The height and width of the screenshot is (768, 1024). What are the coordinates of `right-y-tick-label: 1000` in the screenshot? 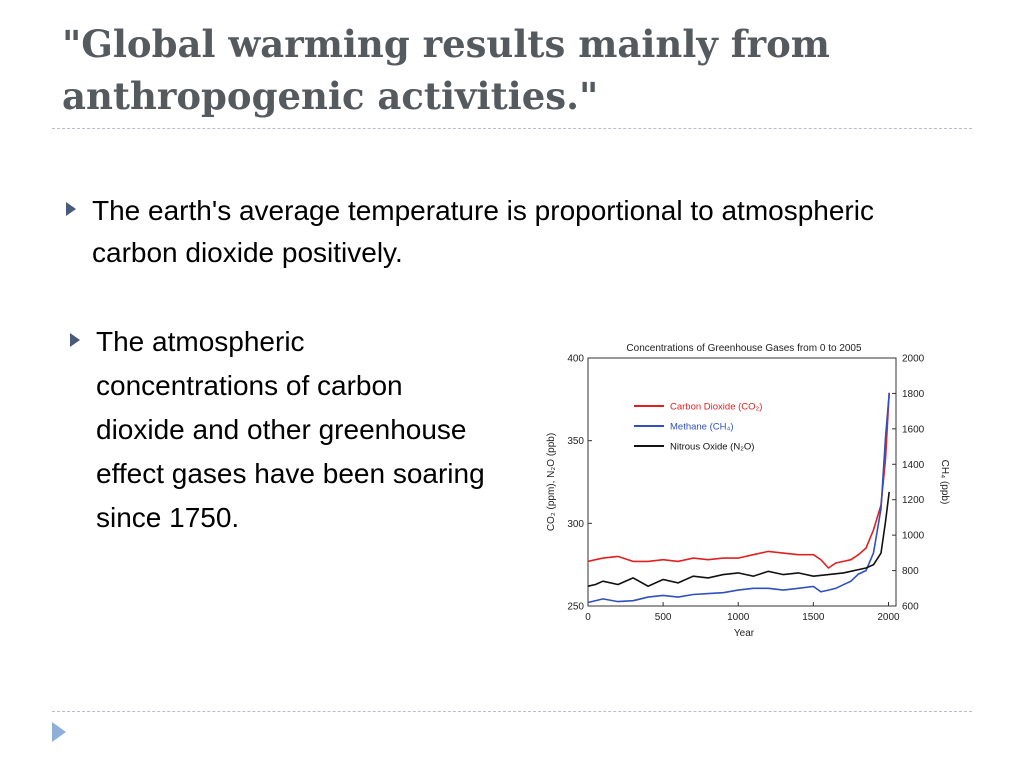 It's located at (913, 536).